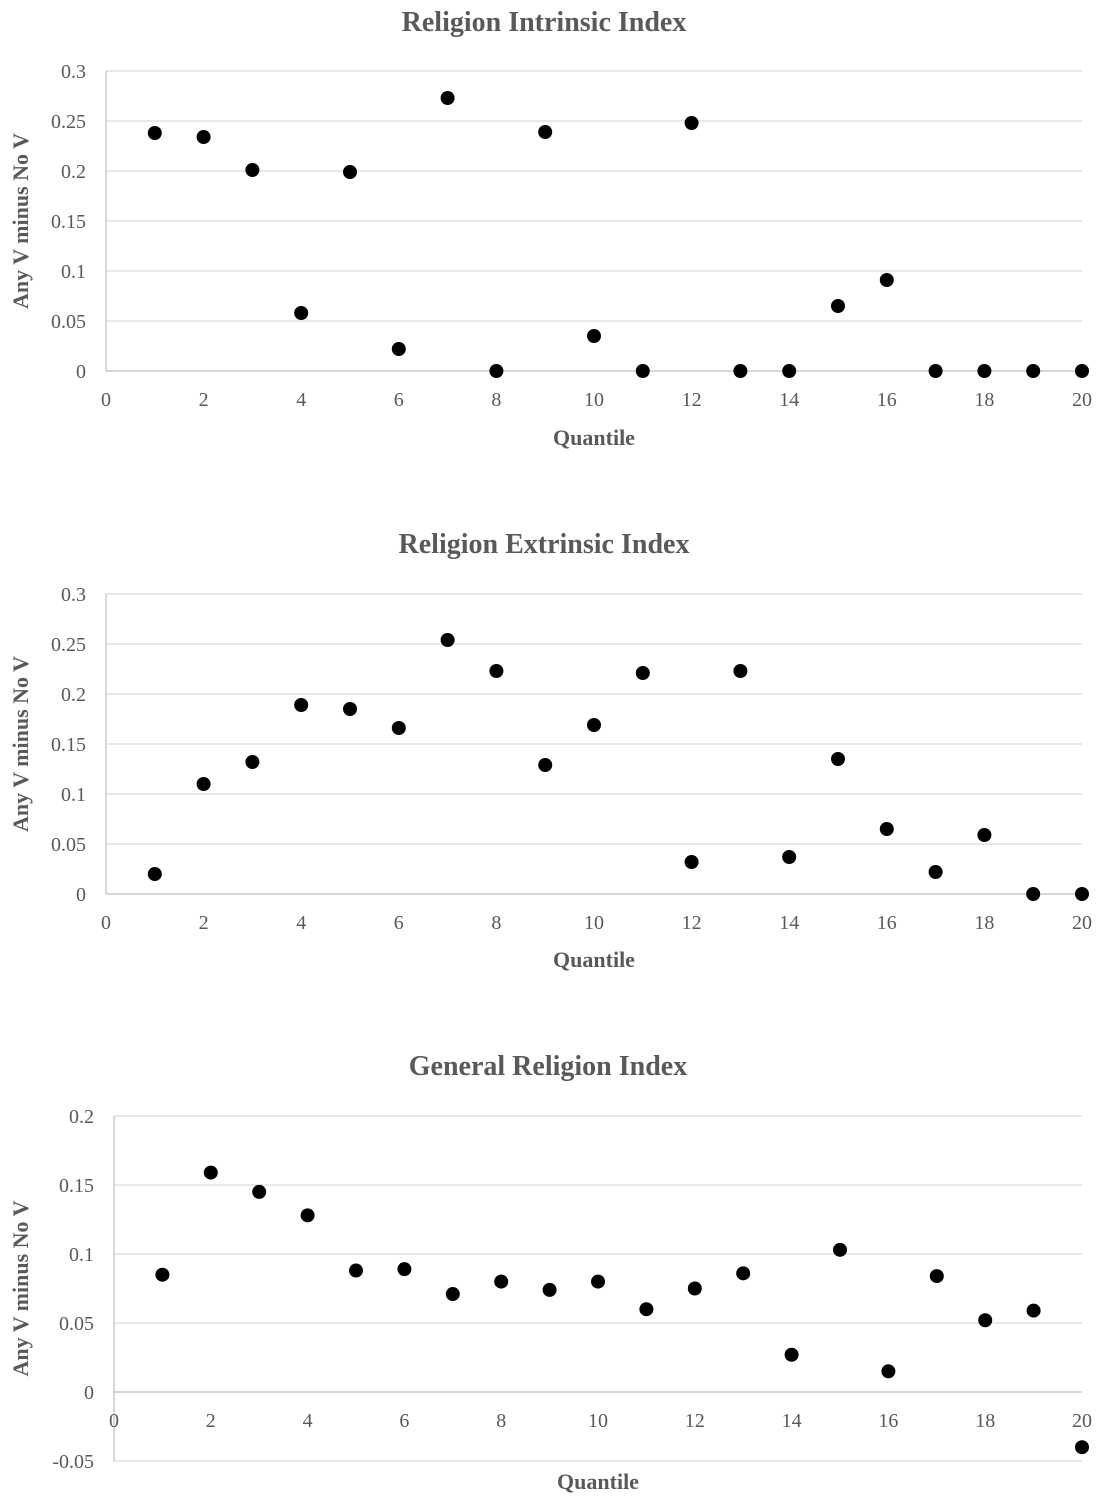 The image size is (1102, 1500). What do you see at coordinates (544, 22) in the screenshot?
I see `chart-title: Religion Intrinsic Index` at bounding box center [544, 22].